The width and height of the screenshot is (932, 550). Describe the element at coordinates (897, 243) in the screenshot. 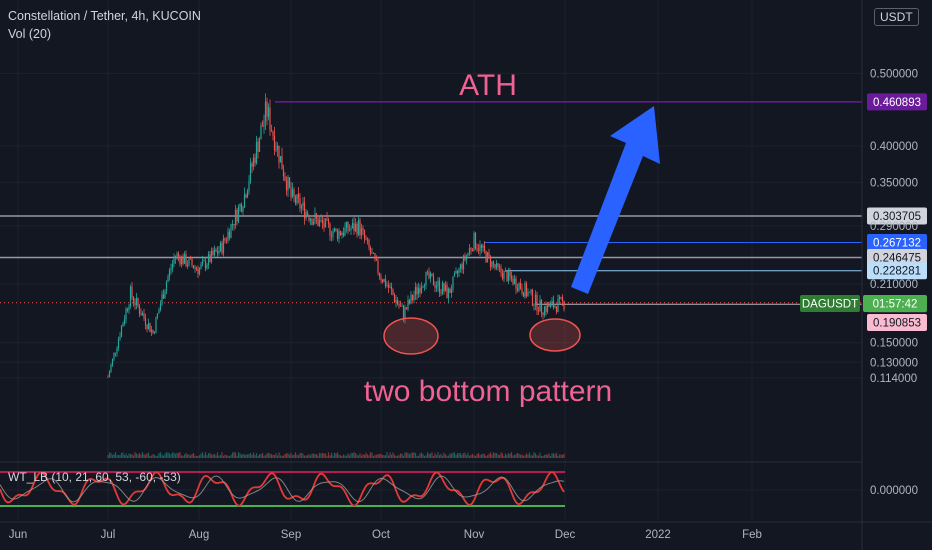

I see `level-label-box` at that location.